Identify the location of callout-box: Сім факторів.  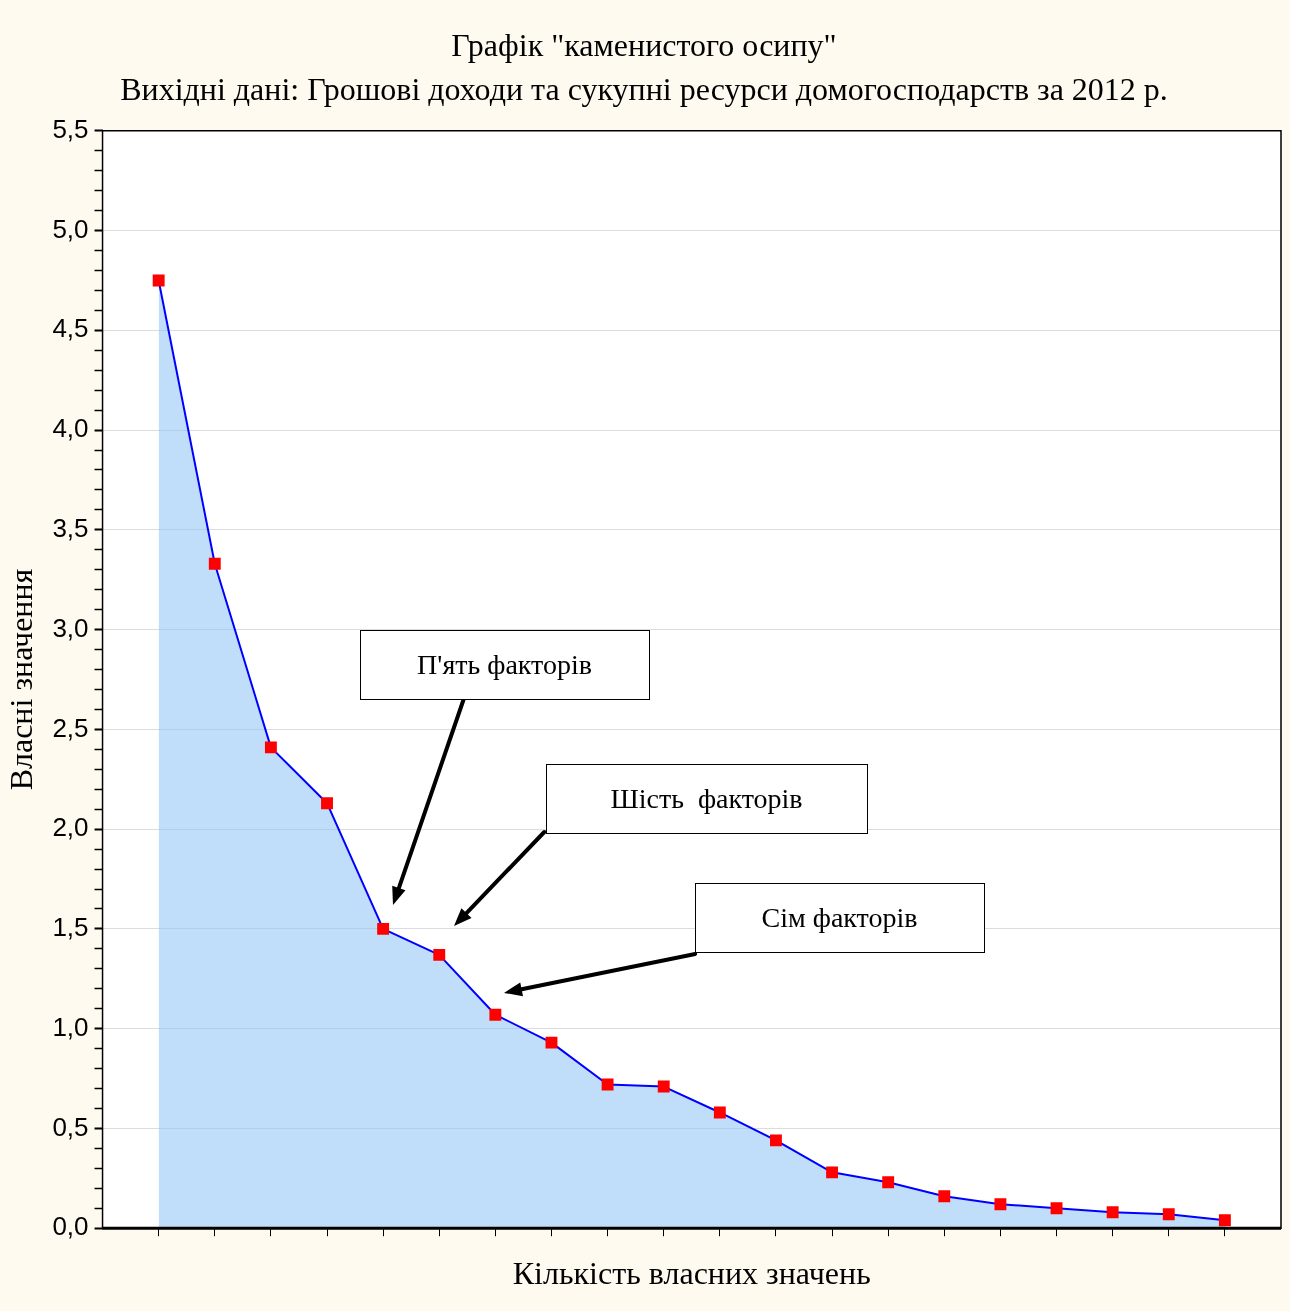
(839, 917).